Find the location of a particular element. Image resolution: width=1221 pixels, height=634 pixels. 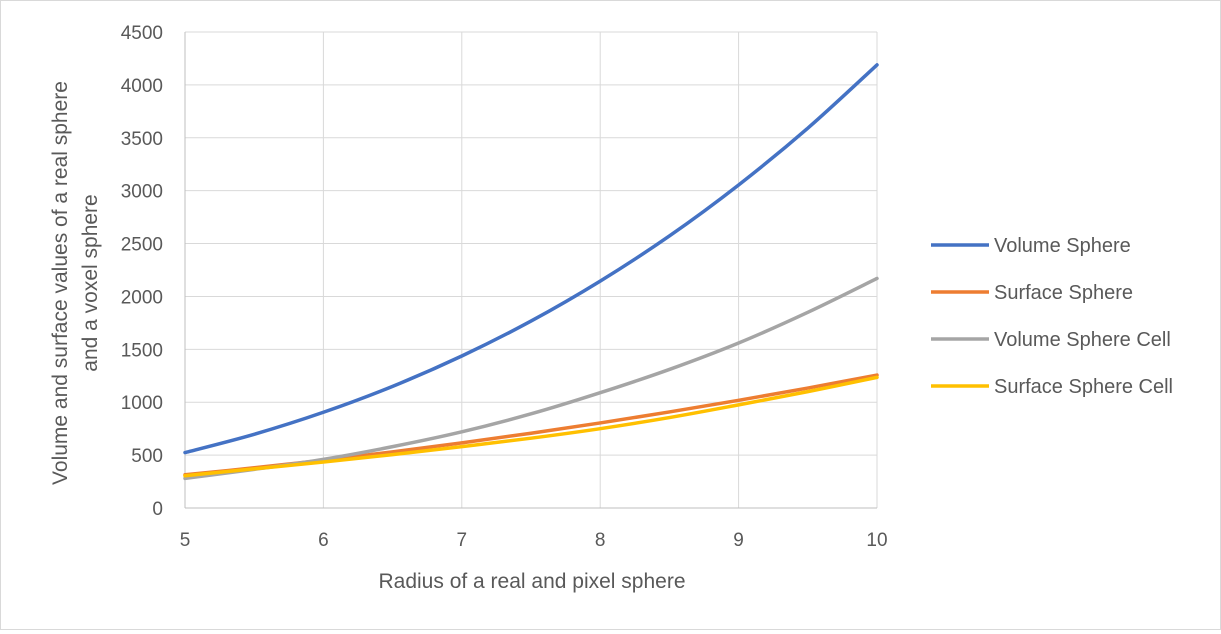

x-tick-label: 6 is located at coordinates (323, 540).